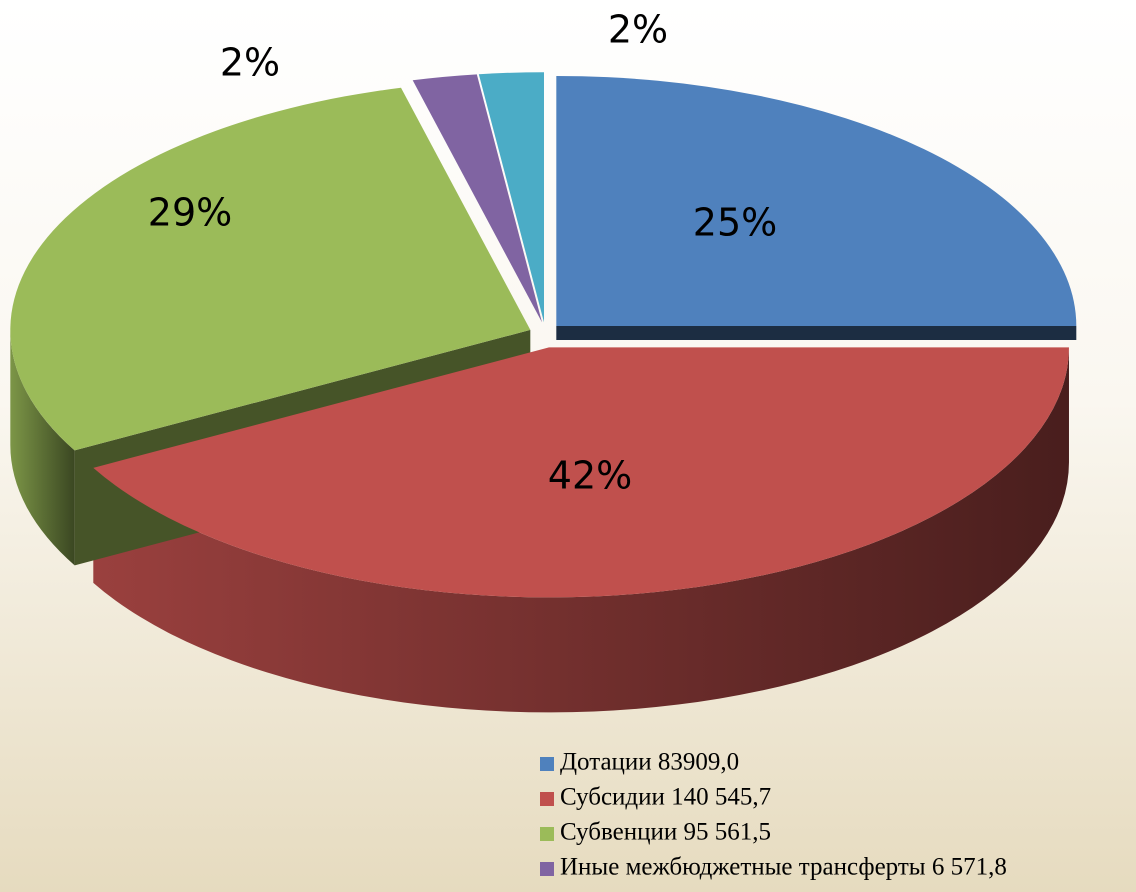  I want to click on legend-label: Иные межбюджетные трансферты 6 571,8, so click(783, 867).